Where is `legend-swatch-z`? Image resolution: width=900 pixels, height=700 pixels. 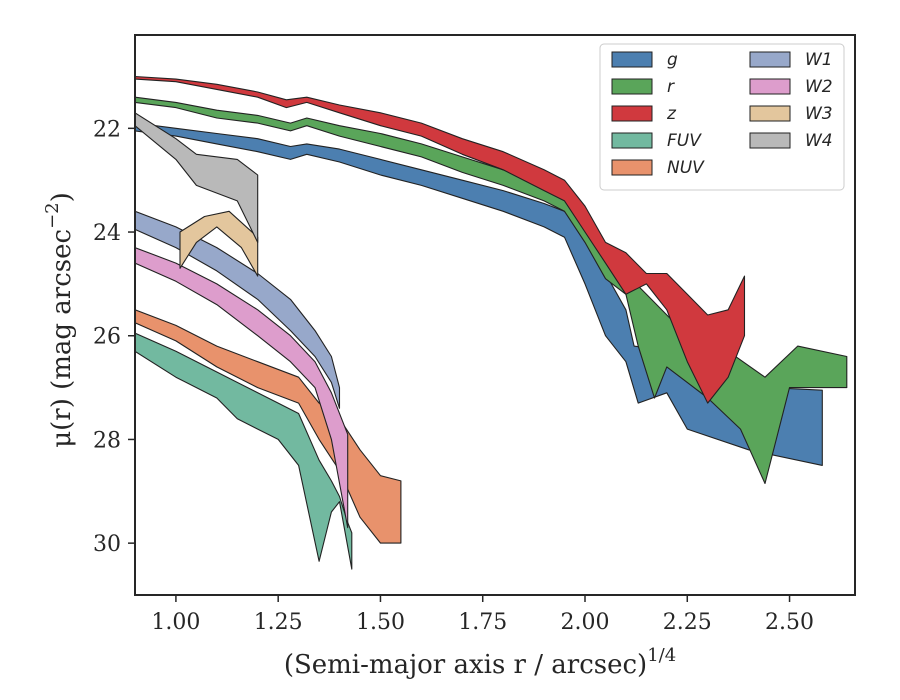 legend-swatch-z is located at coordinates (632, 113).